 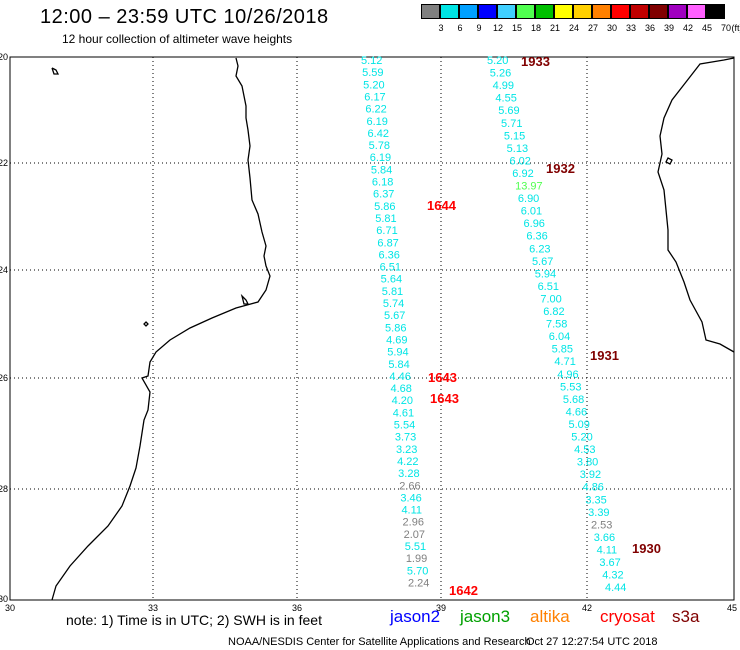 What do you see at coordinates (417, 571) in the screenshot?
I see `swh-value: 5.70` at bounding box center [417, 571].